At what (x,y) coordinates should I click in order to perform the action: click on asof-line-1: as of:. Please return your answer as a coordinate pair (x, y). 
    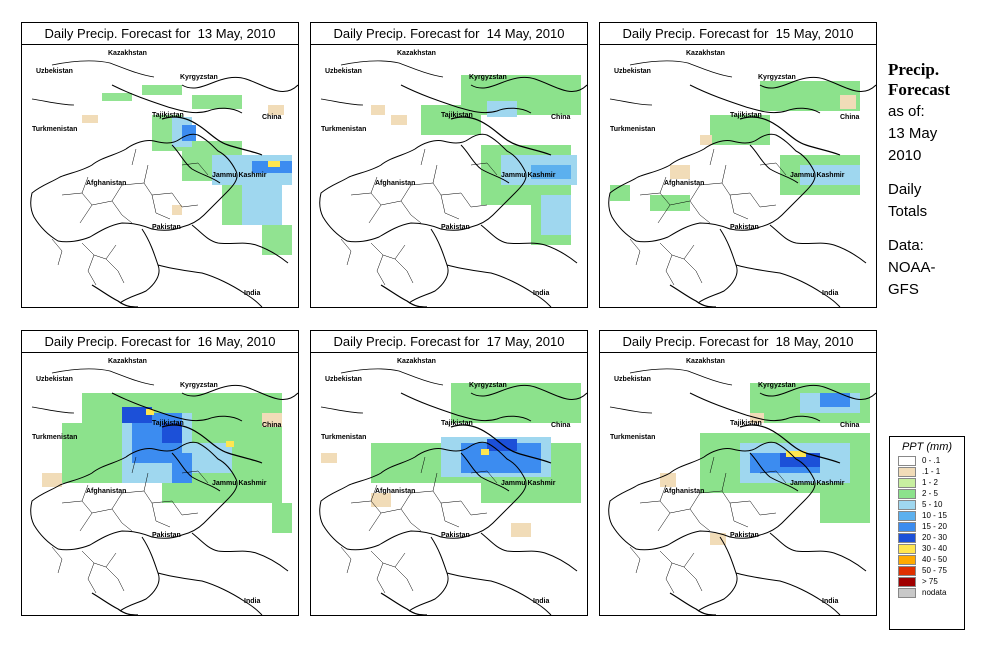
    Looking at the image, I should click on (906, 111).